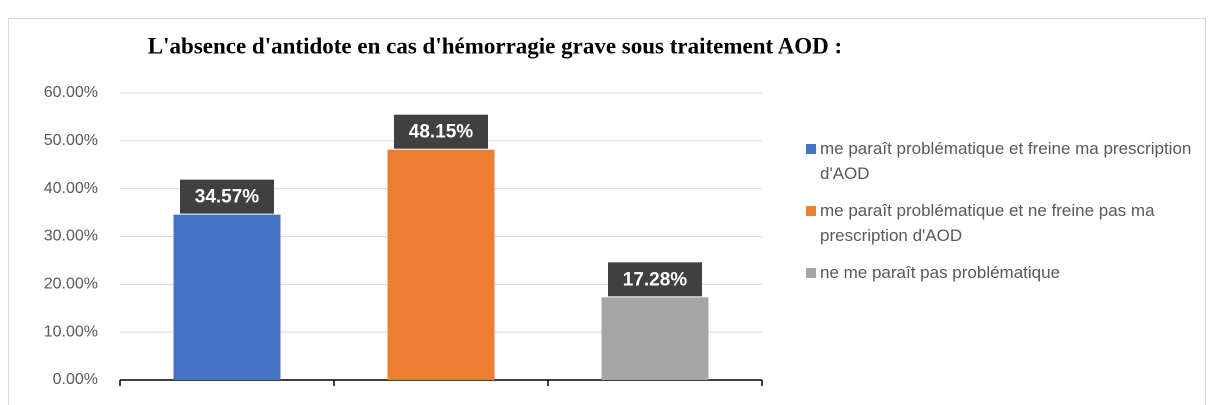  What do you see at coordinates (940, 272) in the screenshot?
I see `legend-label: ne me paraît pas problématique` at bounding box center [940, 272].